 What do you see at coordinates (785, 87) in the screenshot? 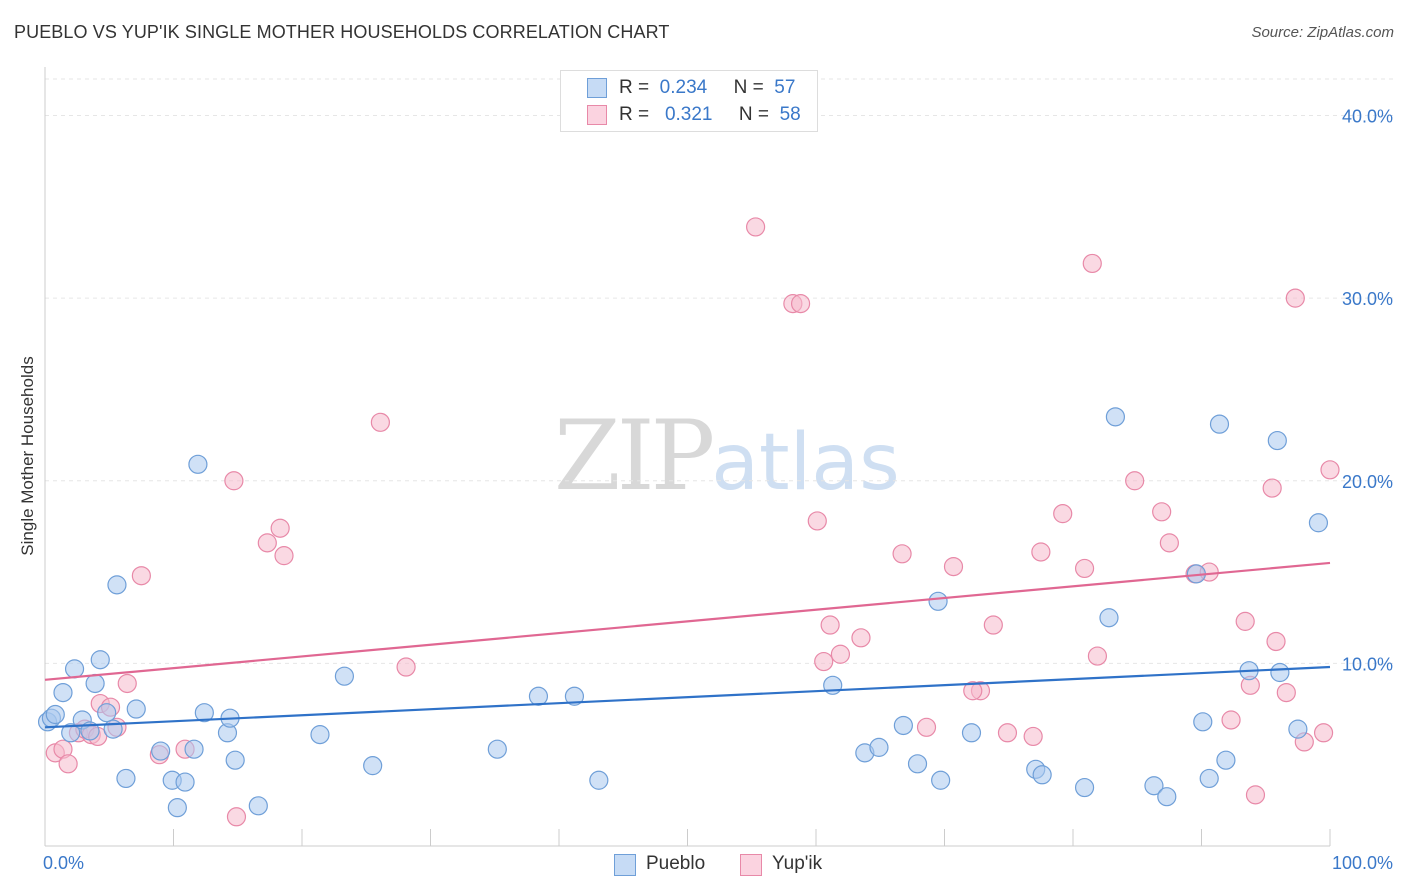
I see `legend-n-value-pueblo: 57` at bounding box center [785, 87].